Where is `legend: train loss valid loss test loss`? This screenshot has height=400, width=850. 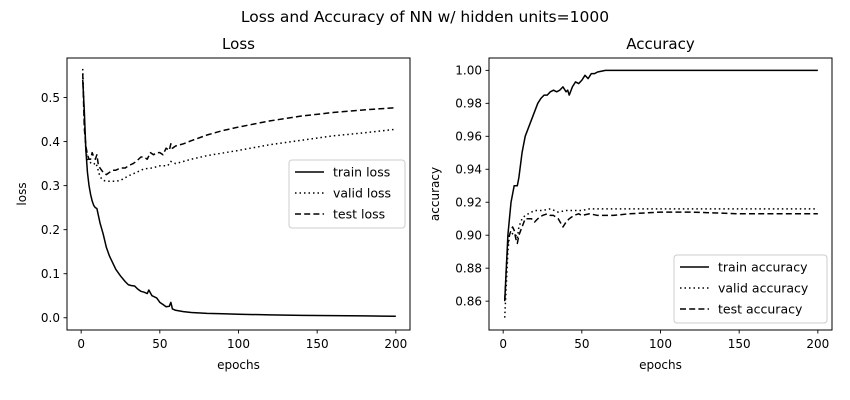 legend: train loss valid loss test loss is located at coordinates (347, 194).